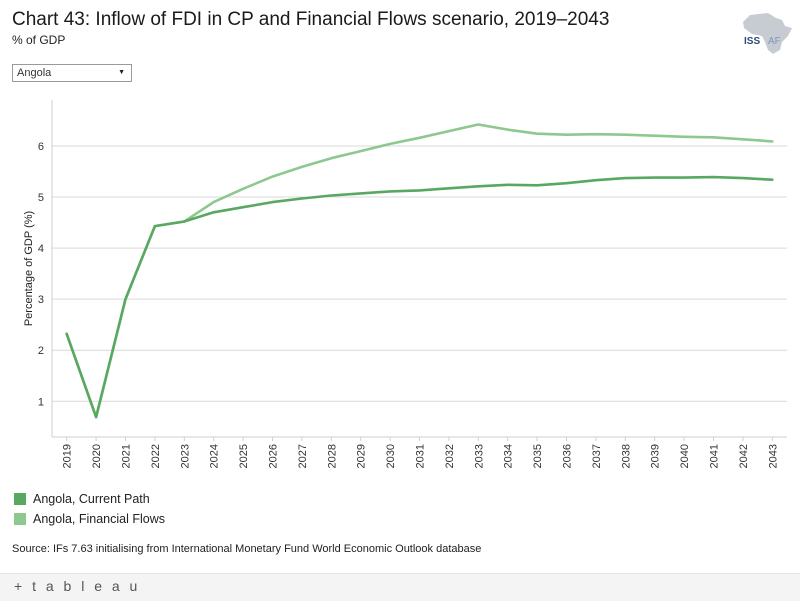  I want to click on logo-text-2: AF, so click(774, 41).